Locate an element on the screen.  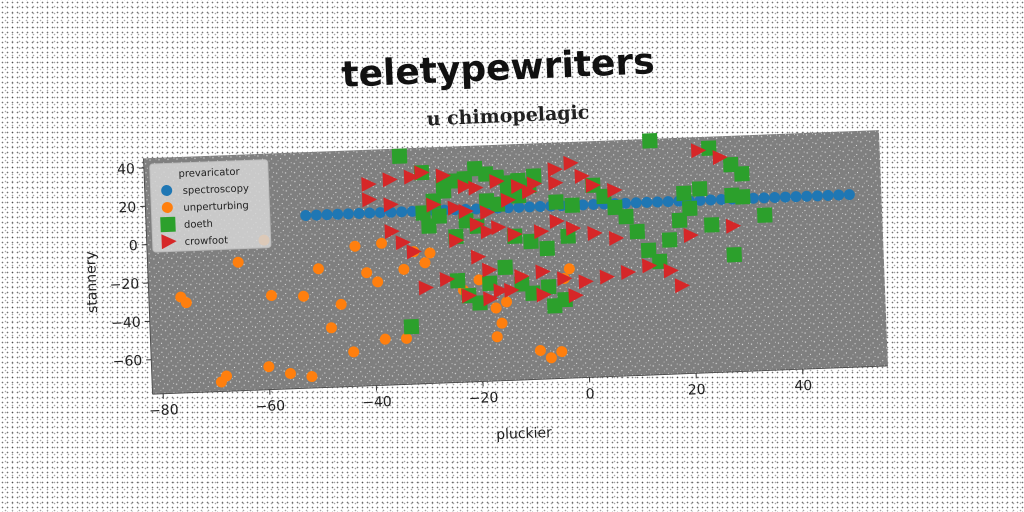
x-axis-label: pluckier is located at coordinates (524, 434).